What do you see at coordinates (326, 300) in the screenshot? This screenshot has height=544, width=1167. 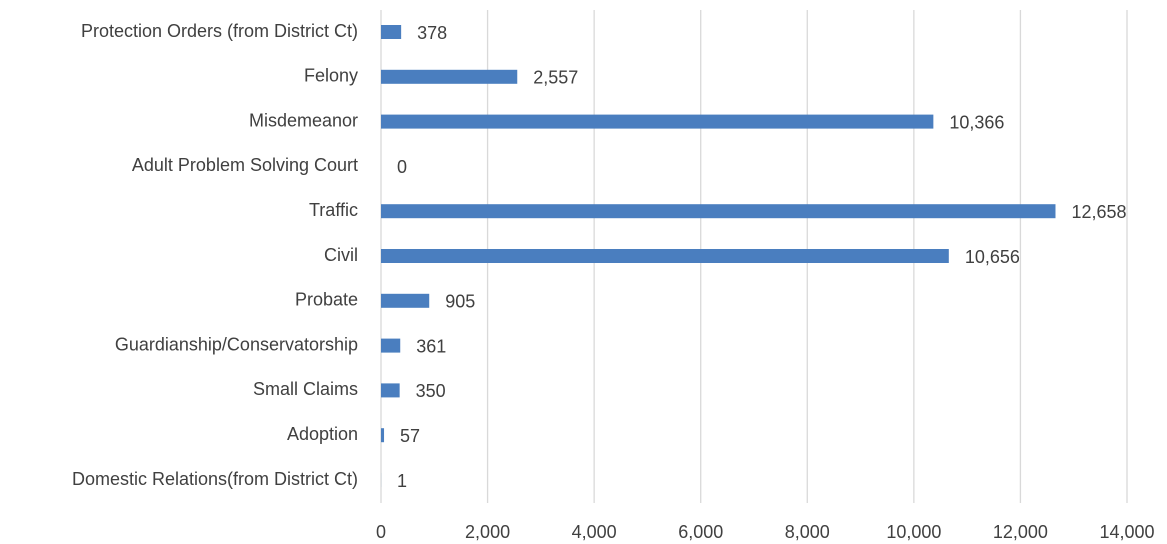 I see `y-tick-label: Probate` at bounding box center [326, 300].